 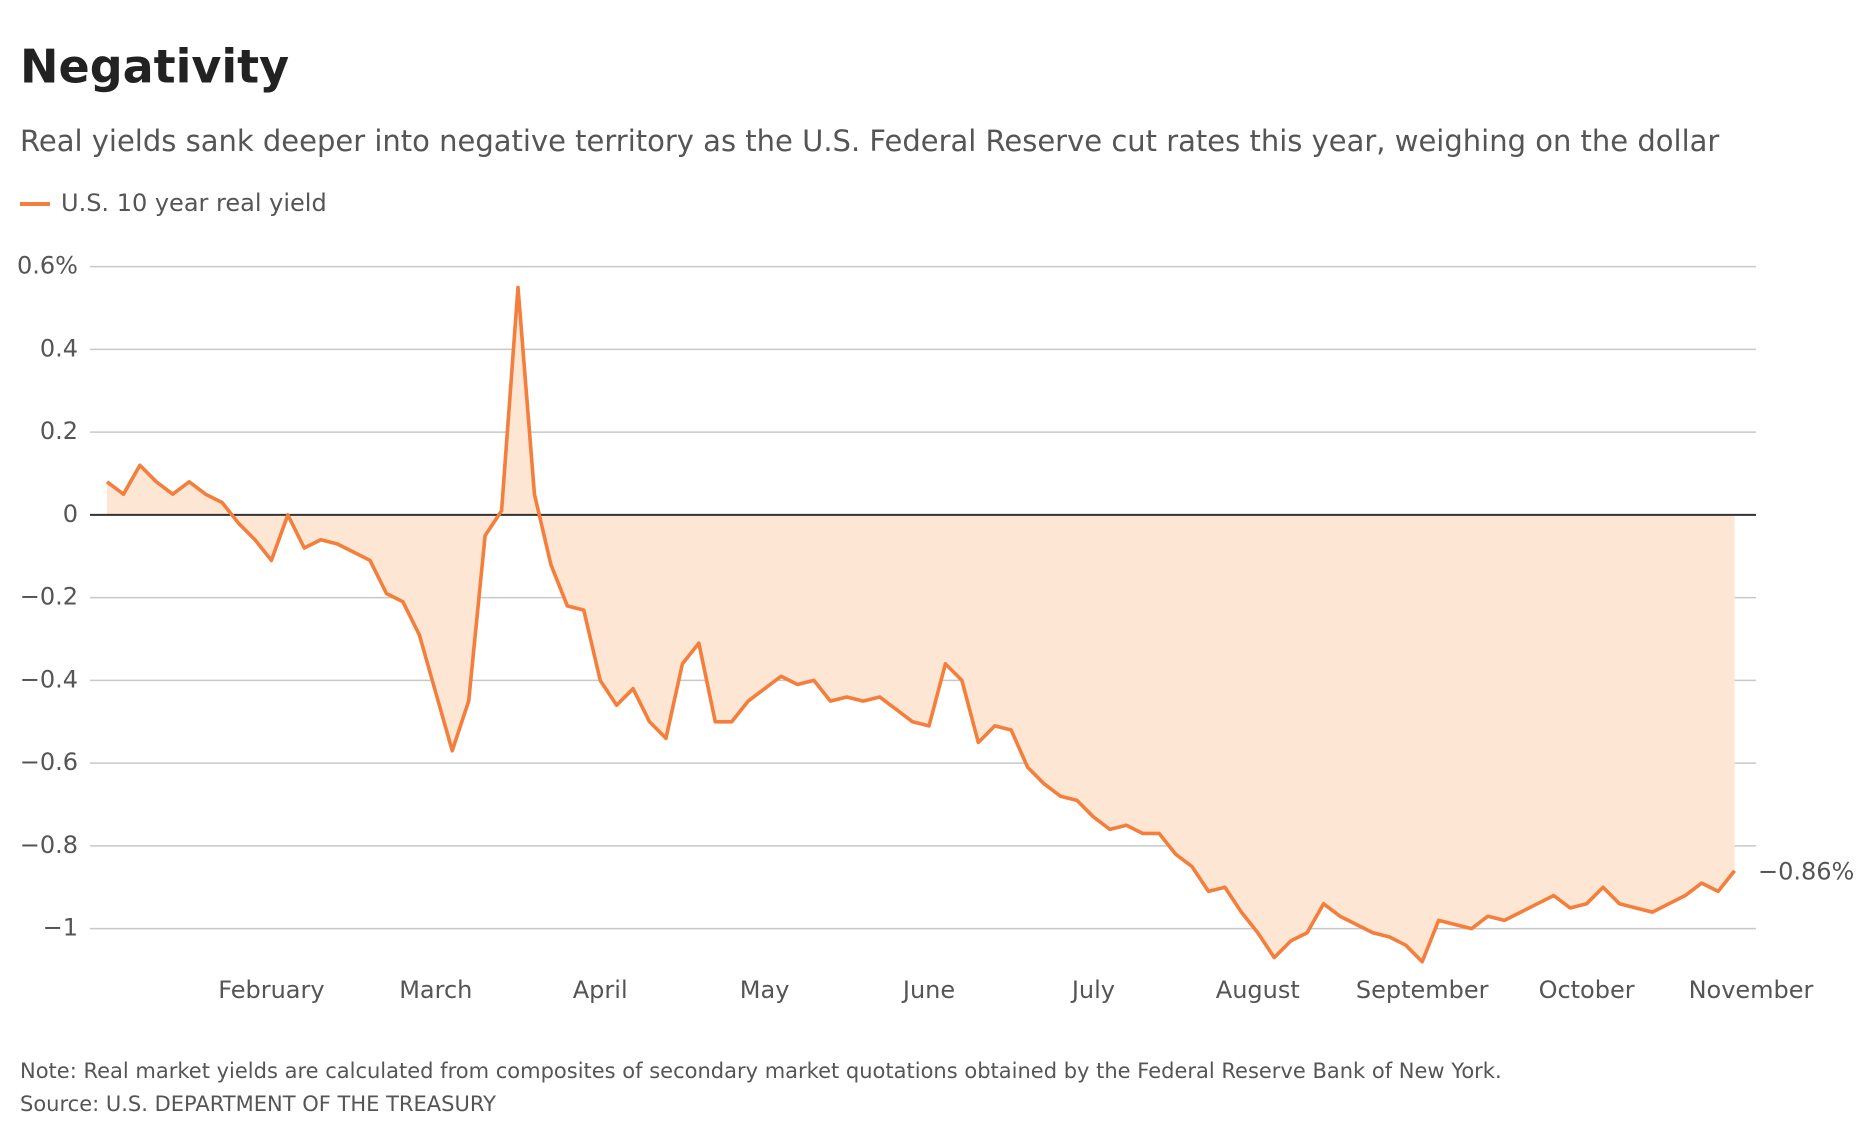 I want to click on x-tick-label: August, so click(x=1258, y=990).